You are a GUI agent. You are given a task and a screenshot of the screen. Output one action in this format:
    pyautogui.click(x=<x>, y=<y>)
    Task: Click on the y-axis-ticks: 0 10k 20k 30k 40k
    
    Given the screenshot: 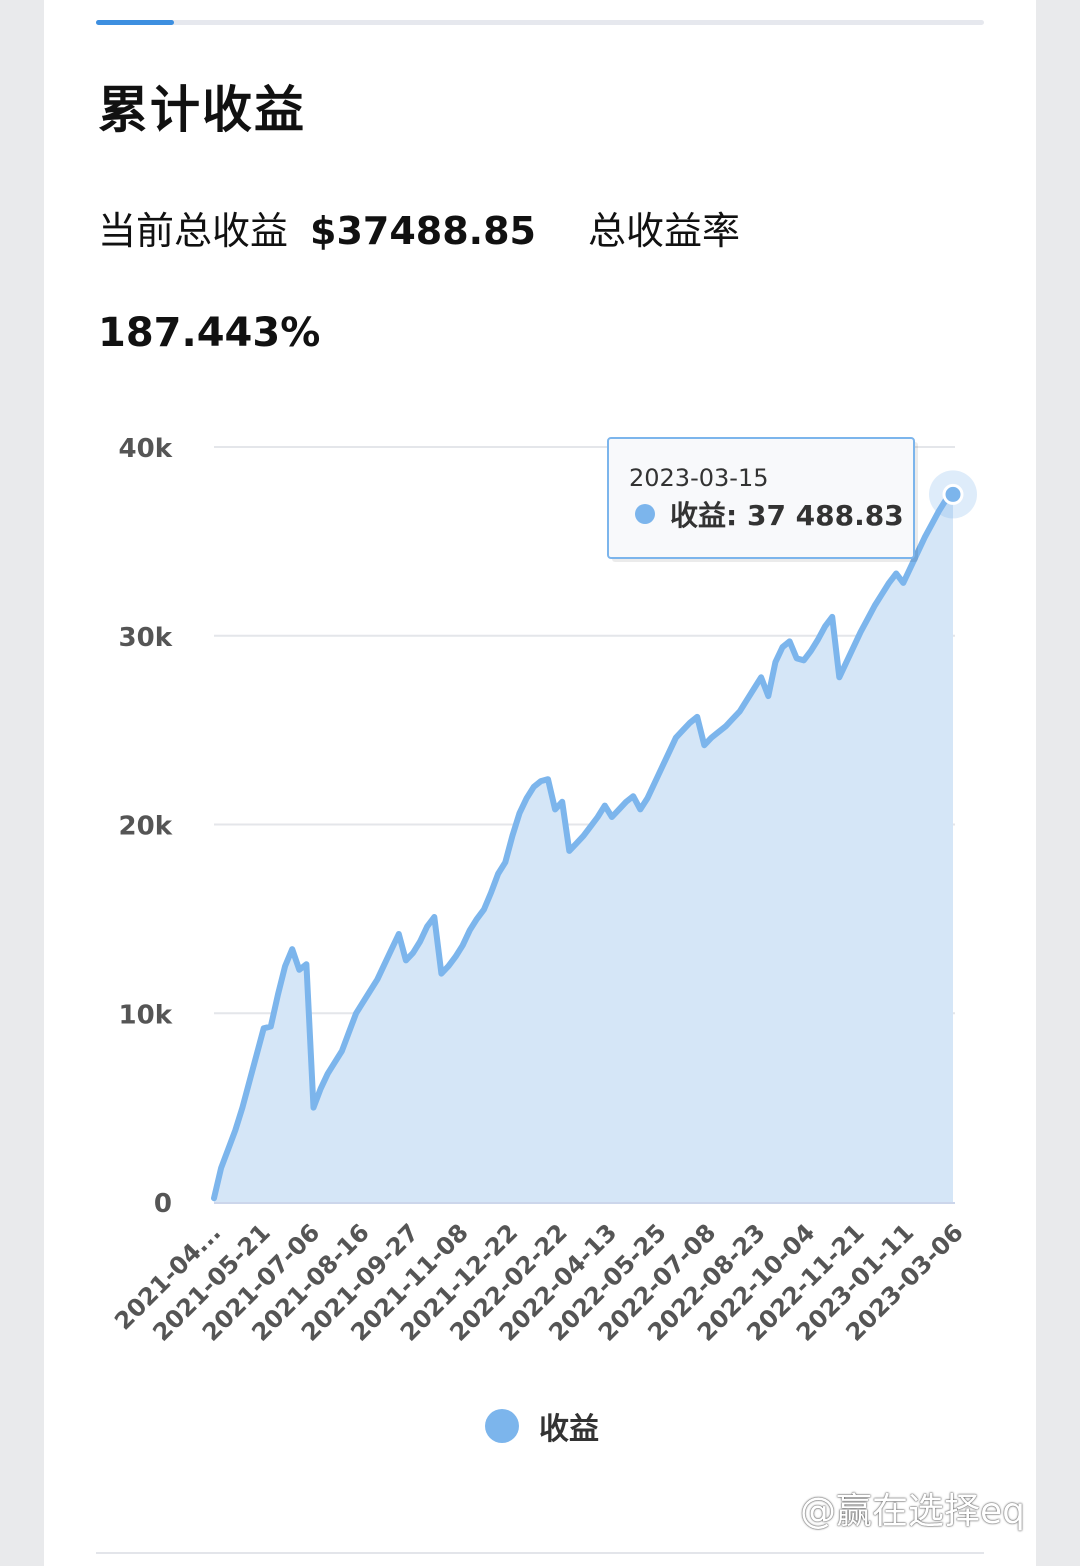 What is the action you would take?
    pyautogui.click(x=146, y=826)
    